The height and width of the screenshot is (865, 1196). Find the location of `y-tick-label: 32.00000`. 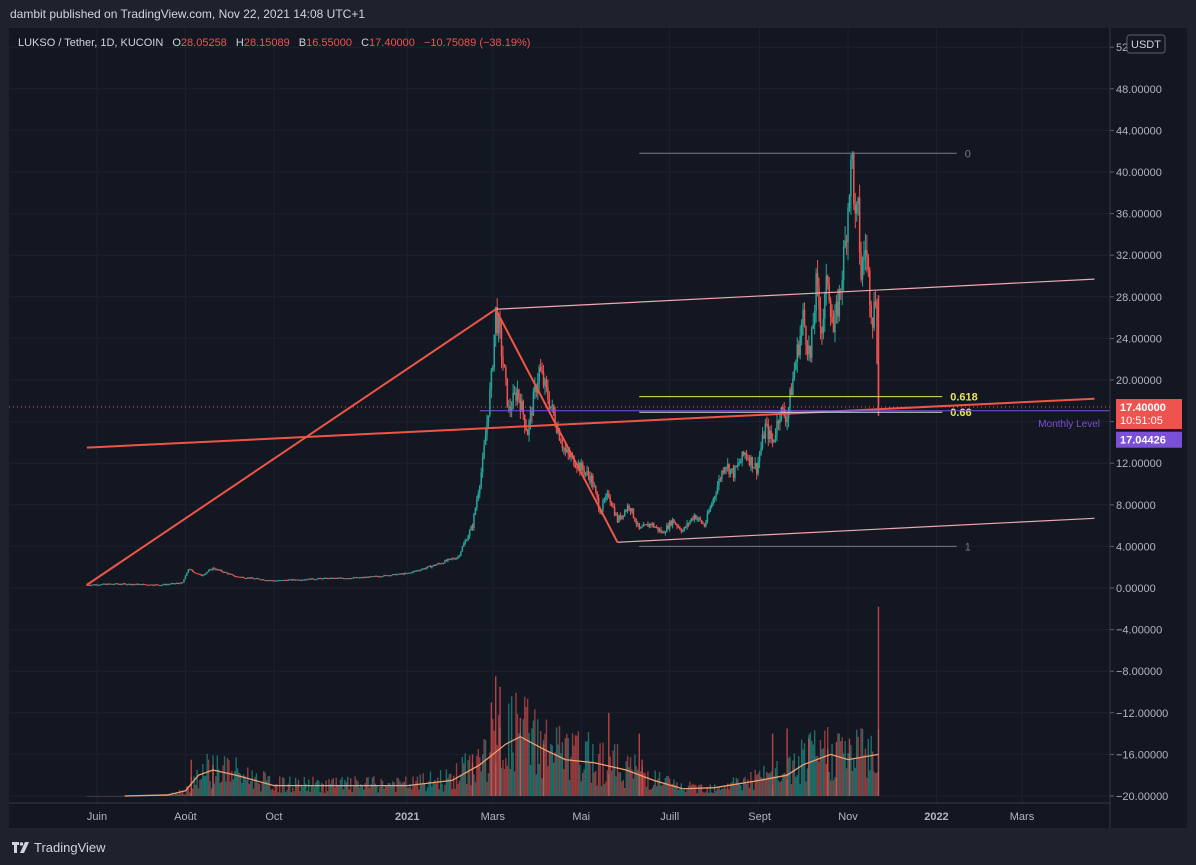

y-tick-label: 32.00000 is located at coordinates (1139, 256).